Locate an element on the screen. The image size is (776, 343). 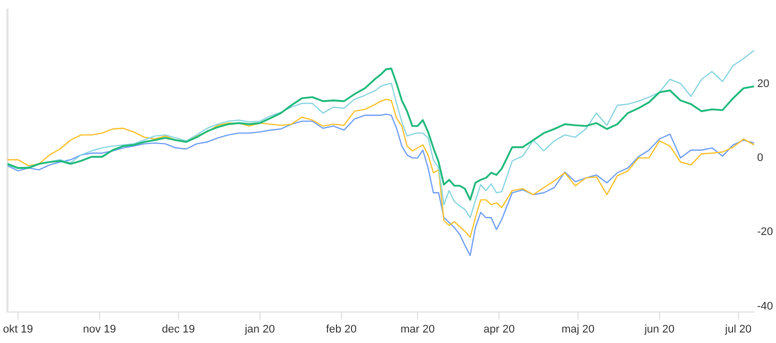
y-tick-label: -40 is located at coordinates (765, 306).